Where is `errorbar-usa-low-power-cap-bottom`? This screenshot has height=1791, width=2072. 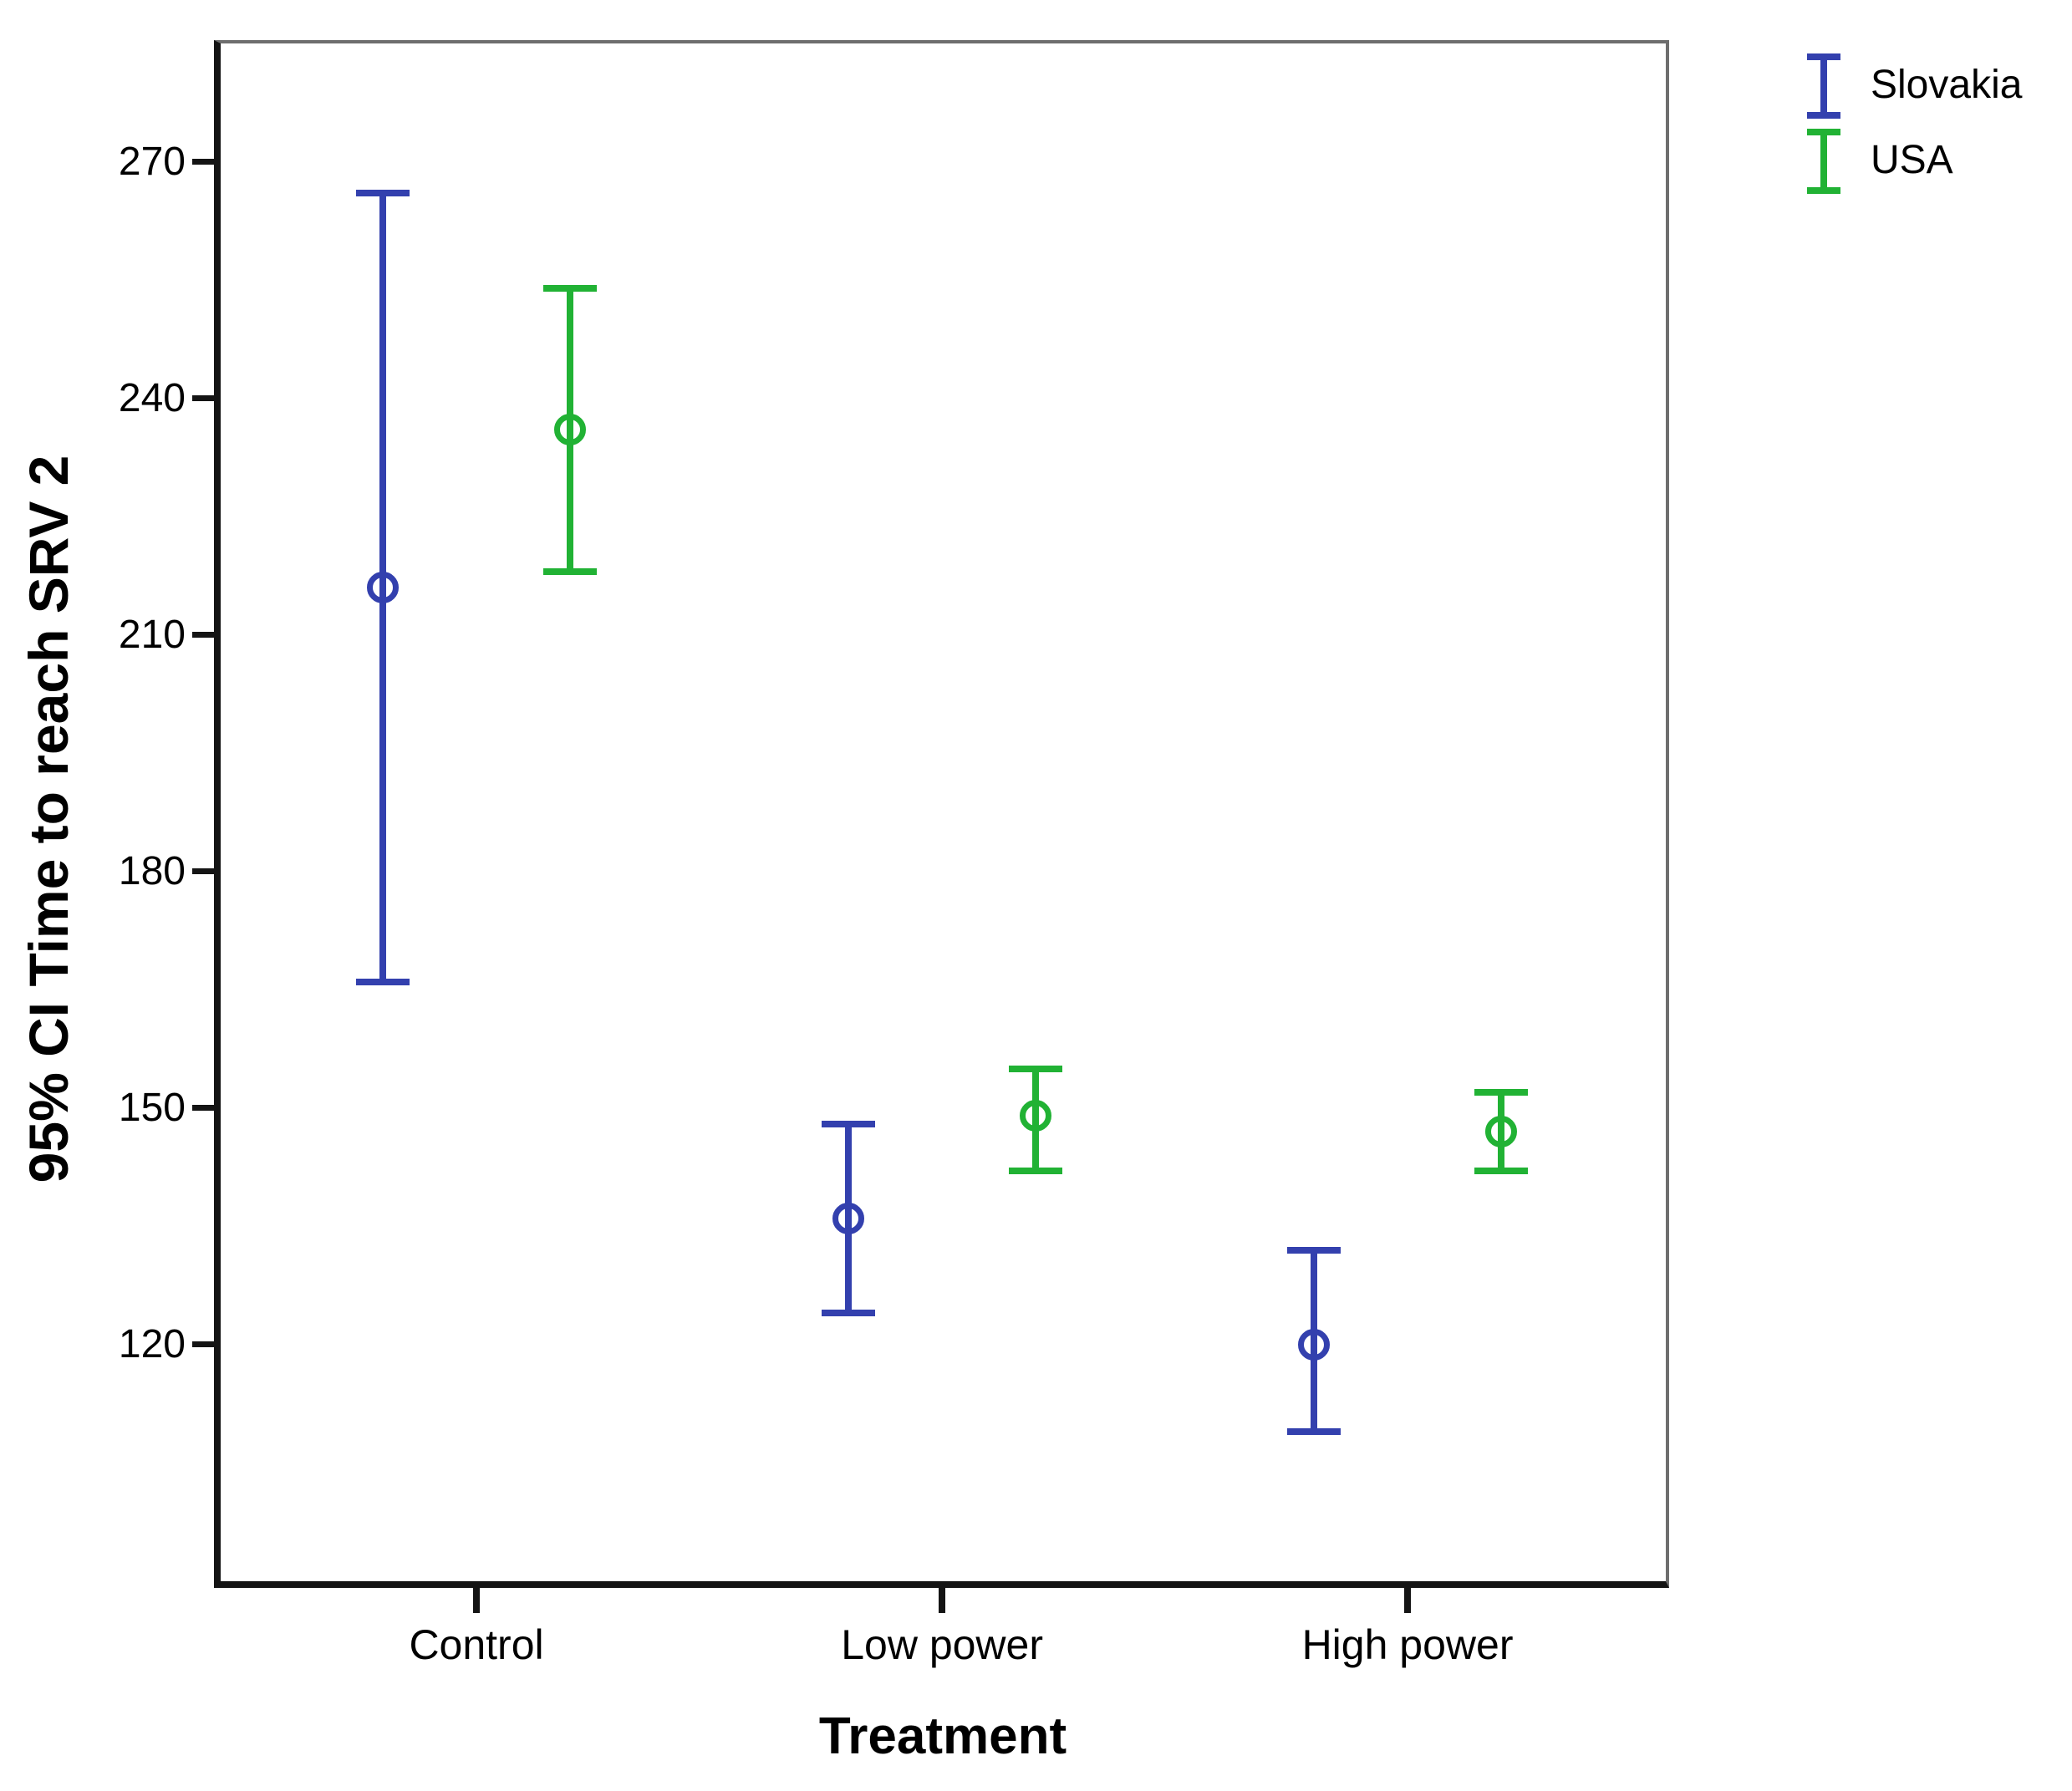
errorbar-usa-low-power-cap-bottom is located at coordinates (1036, 1171).